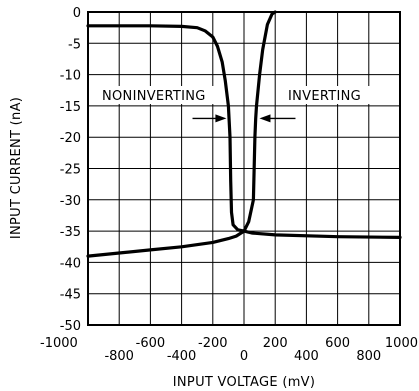 This screenshot has height=391, width=419. I want to click on x-tick-label: 800, so click(368, 356).